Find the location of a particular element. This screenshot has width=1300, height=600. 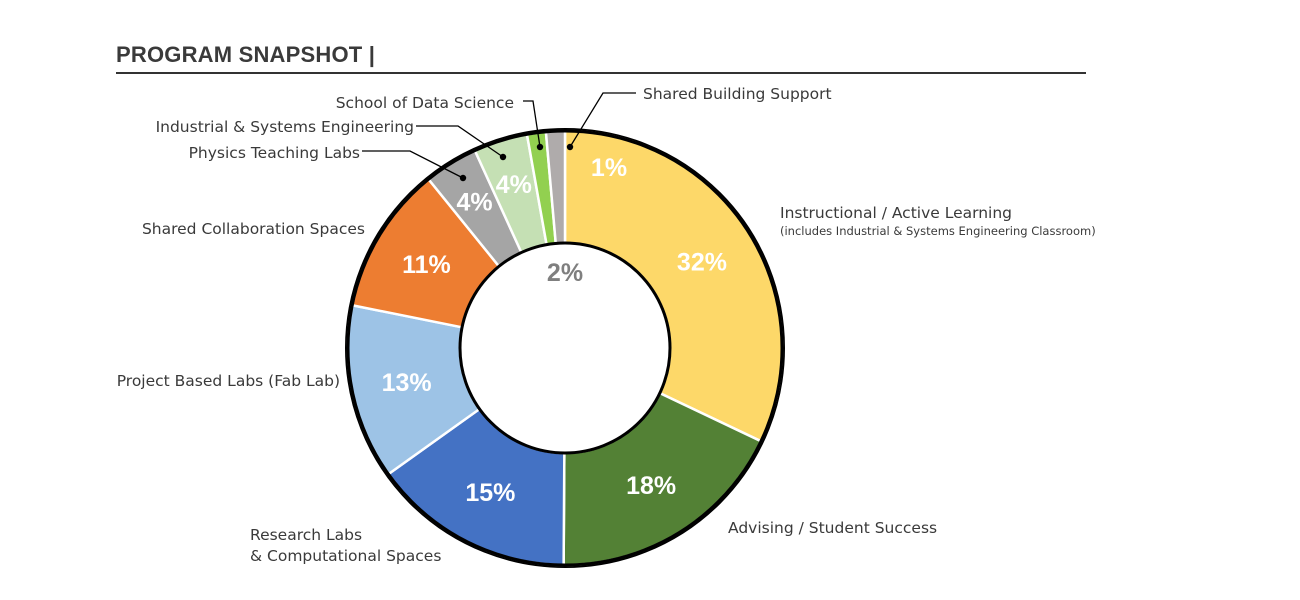

value-label-industrial-systems-engineering: 4% is located at coordinates (514, 185).